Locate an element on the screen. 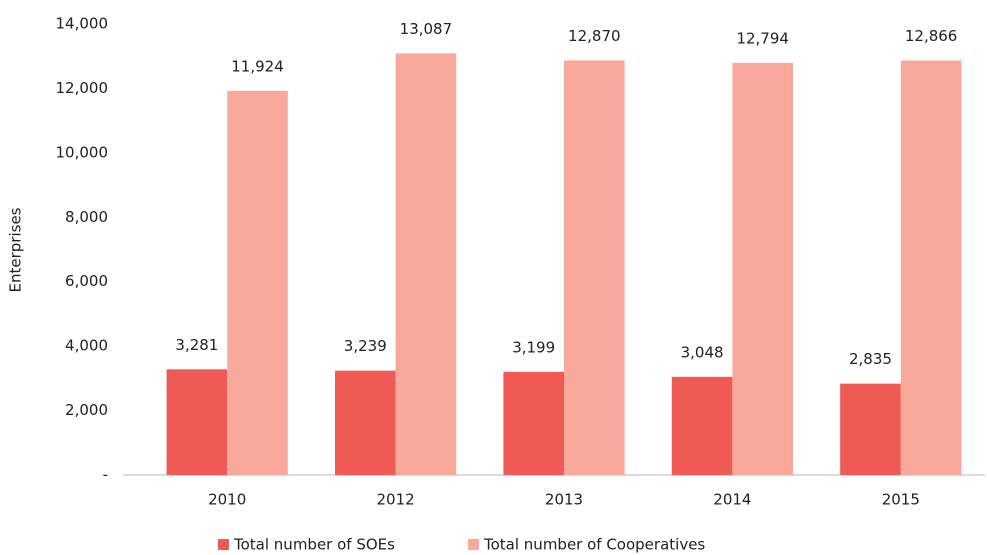 The height and width of the screenshot is (555, 987). y-tick-label: 12,000 is located at coordinates (82, 88).